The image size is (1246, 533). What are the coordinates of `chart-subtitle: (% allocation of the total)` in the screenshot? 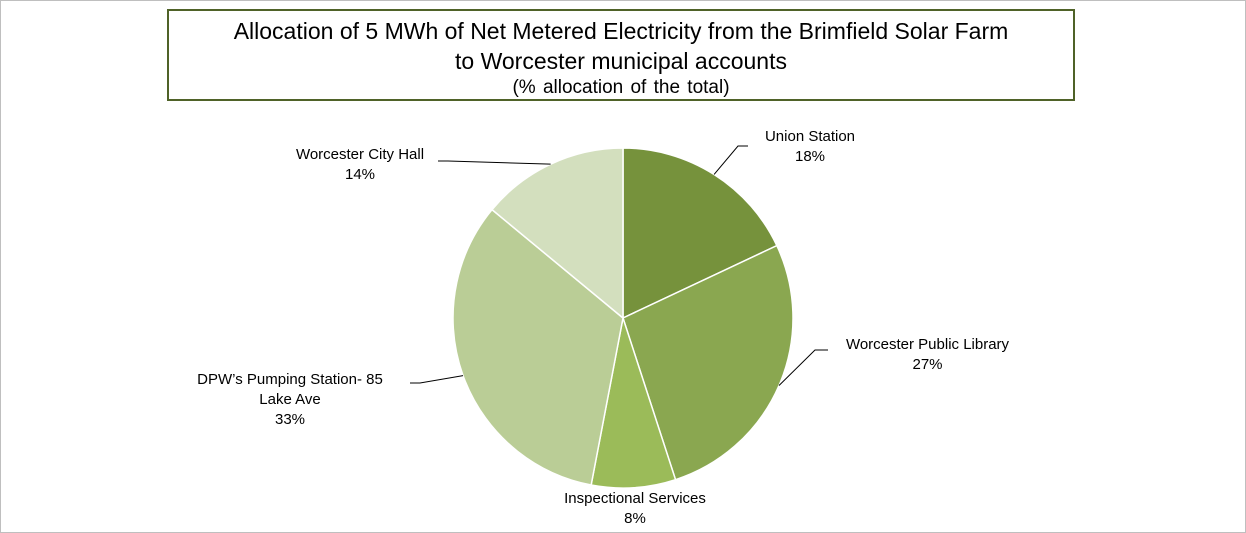 It's located at (621, 87).